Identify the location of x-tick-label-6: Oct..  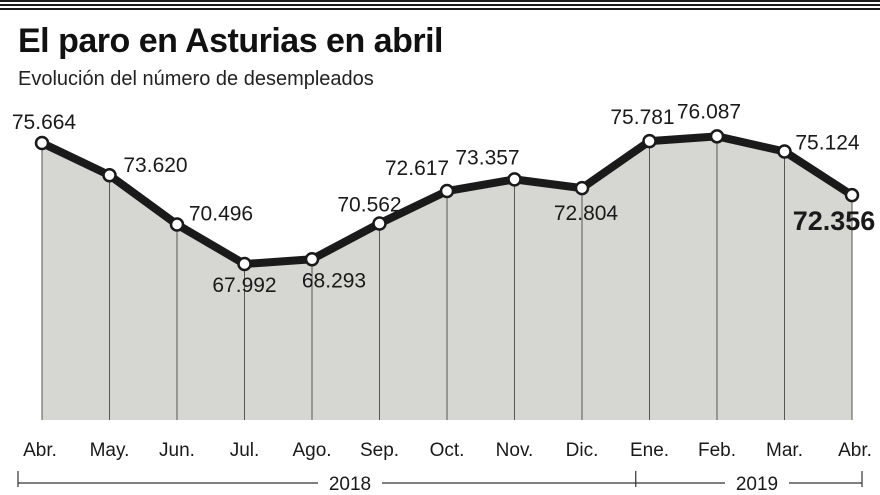
(447, 450).